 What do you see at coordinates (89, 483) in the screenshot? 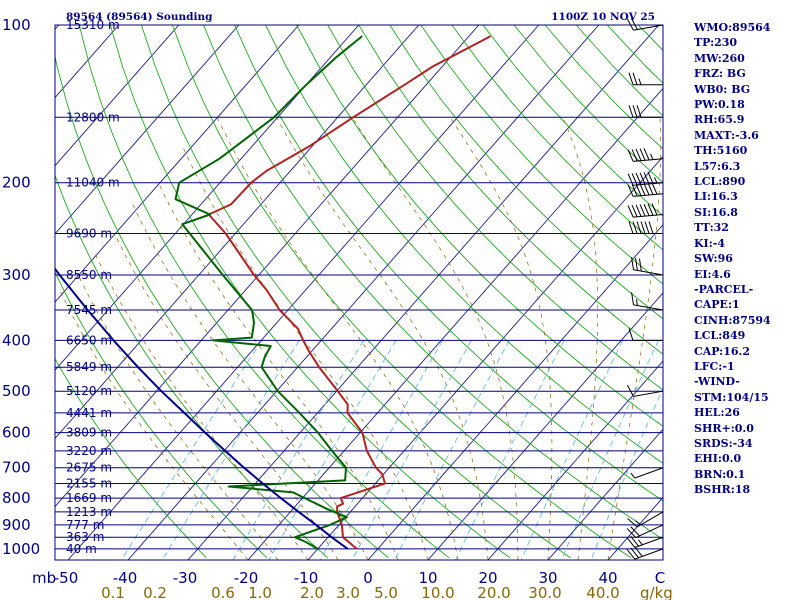
I see `height-label: 2155 m` at bounding box center [89, 483].